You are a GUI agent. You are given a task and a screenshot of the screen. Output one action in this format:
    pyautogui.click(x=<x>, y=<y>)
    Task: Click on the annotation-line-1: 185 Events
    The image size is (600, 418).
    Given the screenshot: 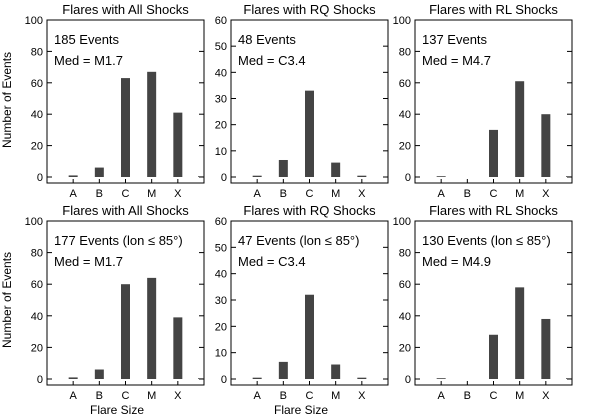 What is the action you would take?
    pyautogui.click(x=87, y=39)
    